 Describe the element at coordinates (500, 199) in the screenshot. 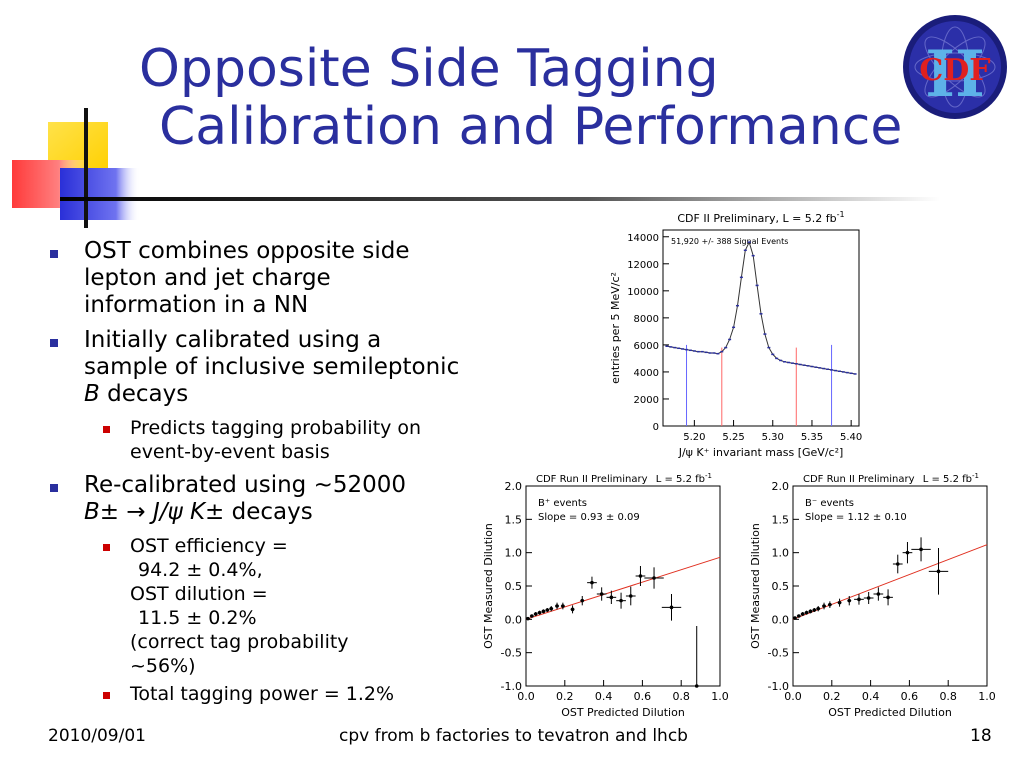

I see `title-rule` at that location.